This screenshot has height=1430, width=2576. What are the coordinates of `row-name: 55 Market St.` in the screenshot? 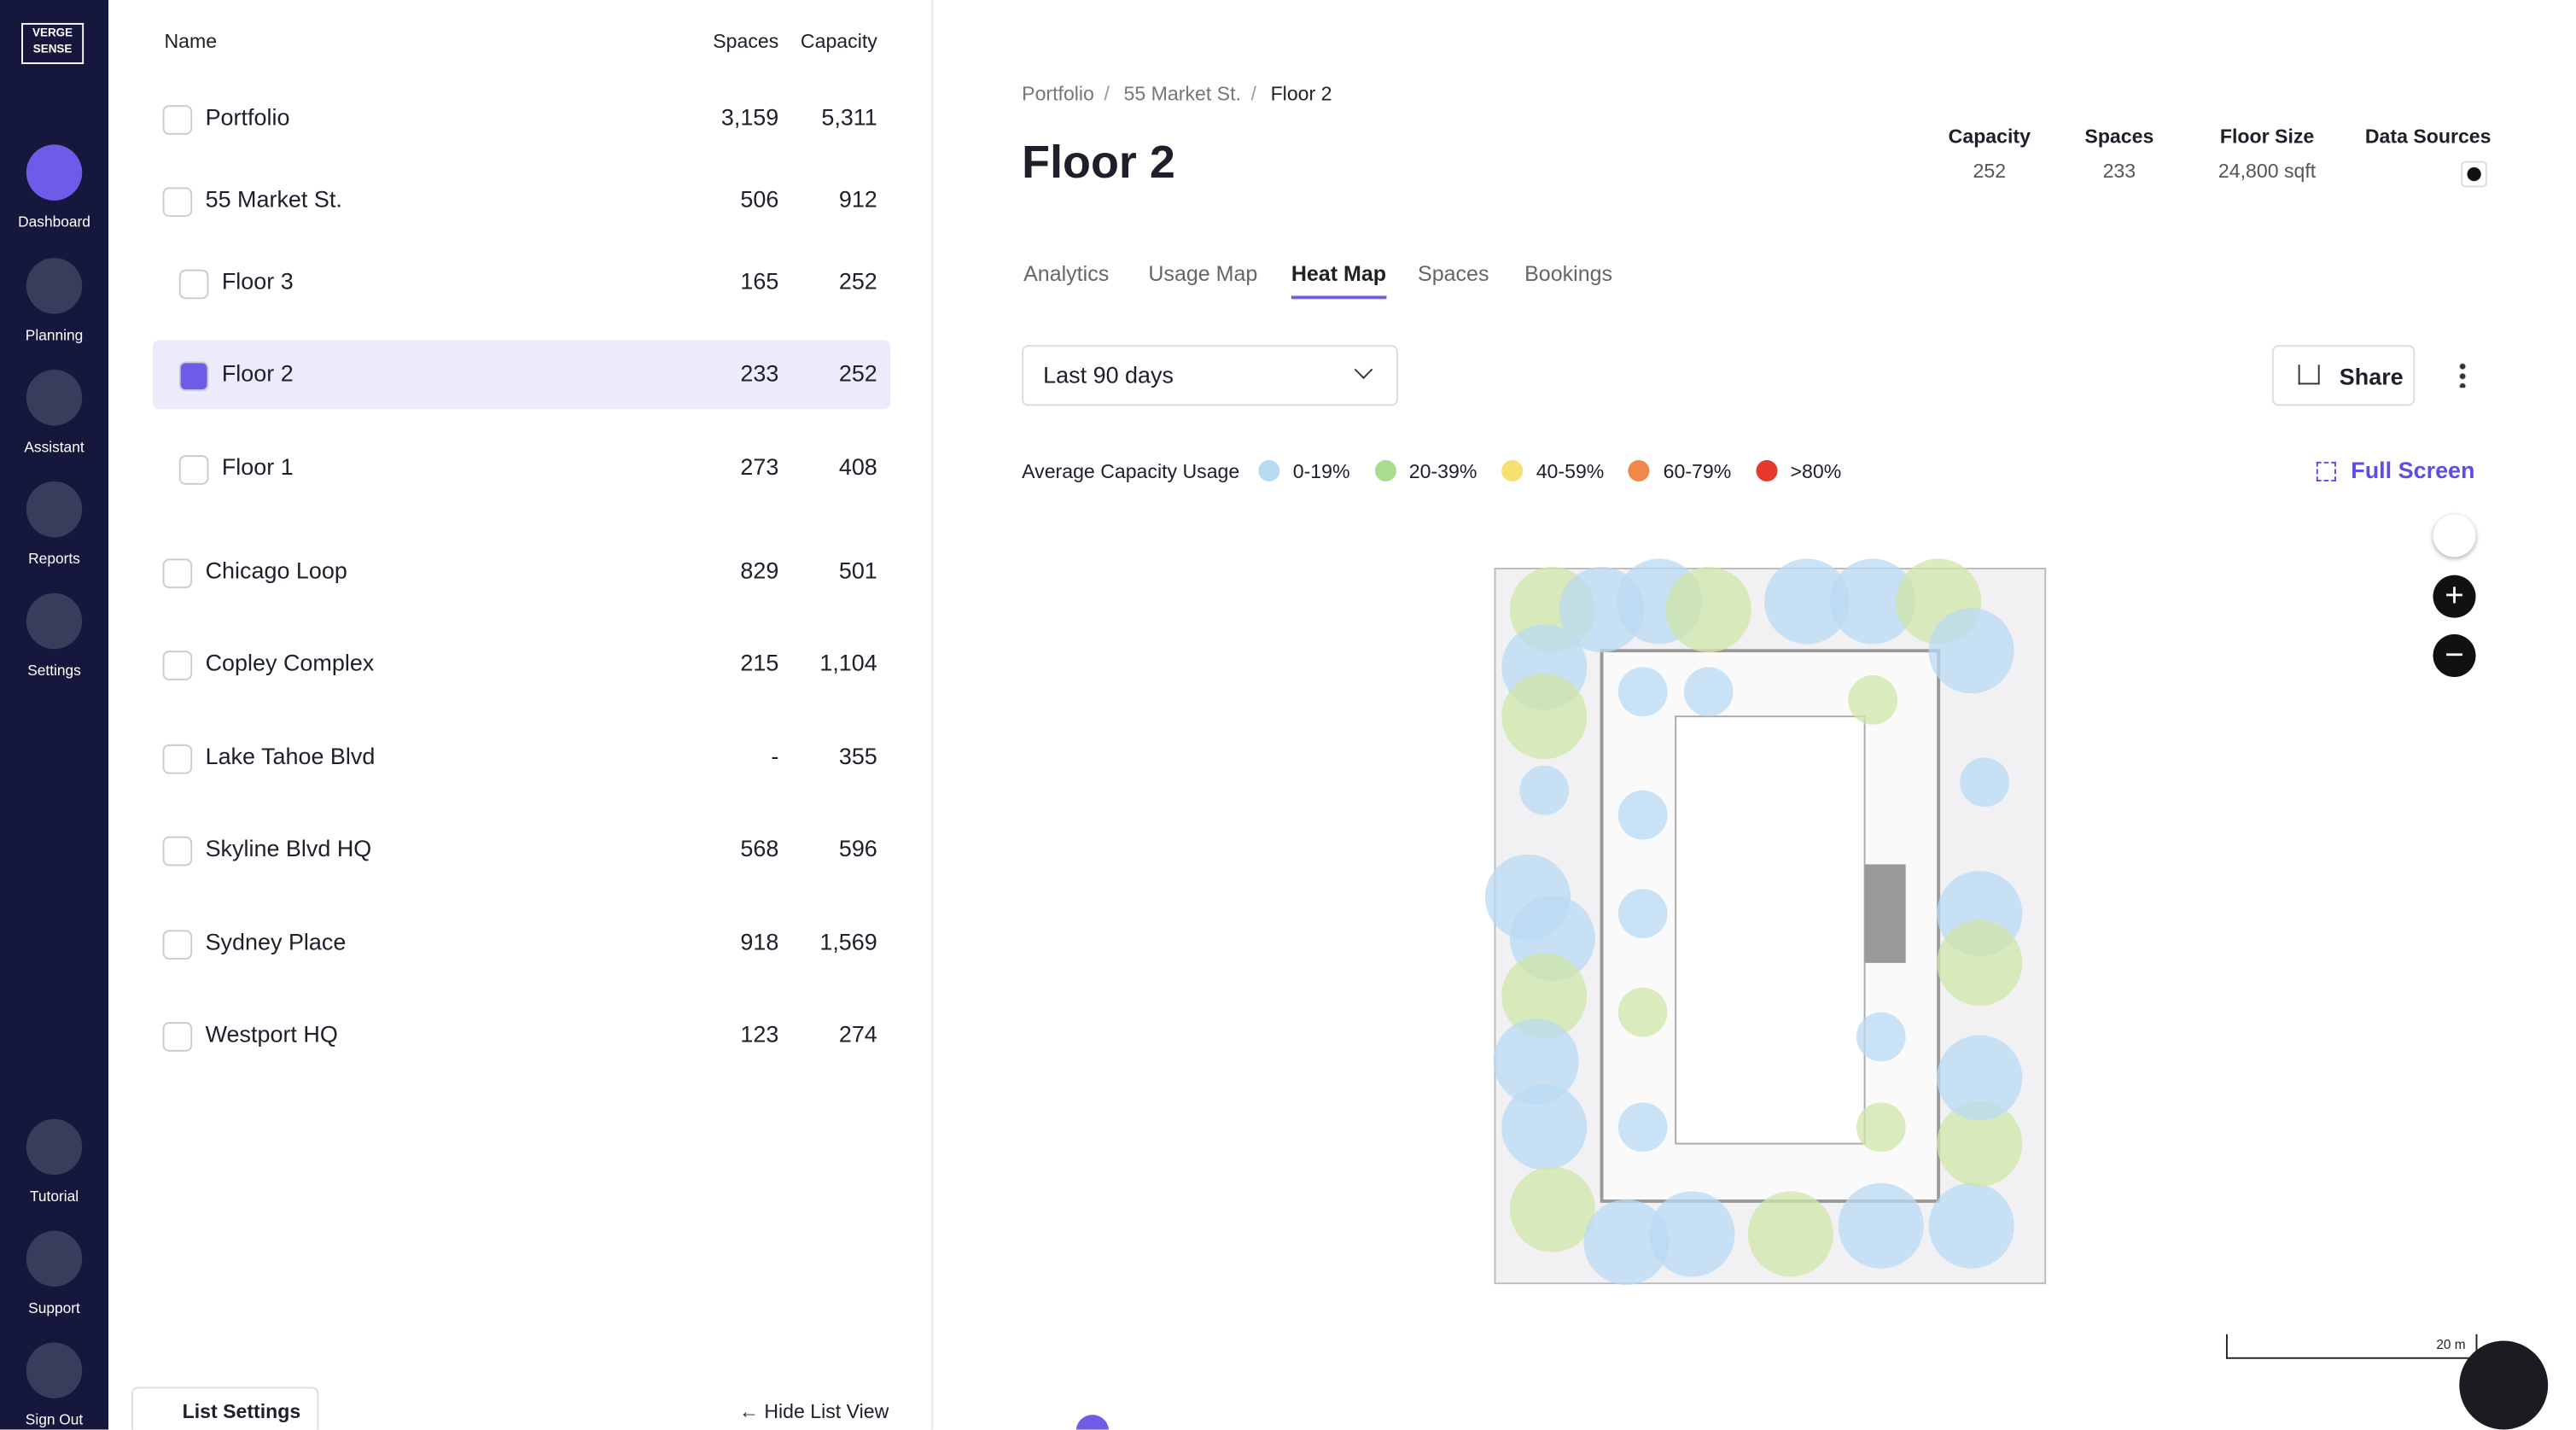 It's located at (273, 199).